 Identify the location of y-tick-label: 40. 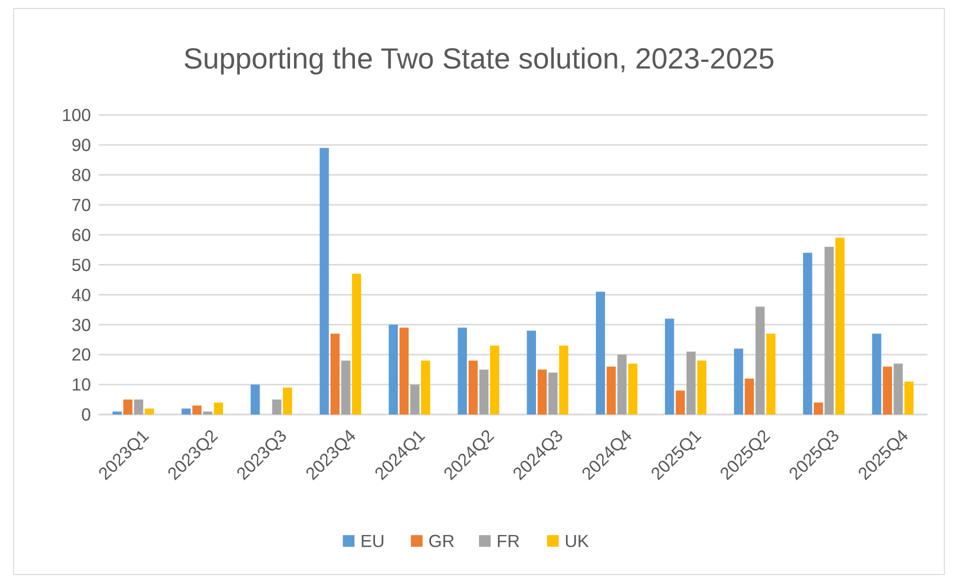
(81, 294).